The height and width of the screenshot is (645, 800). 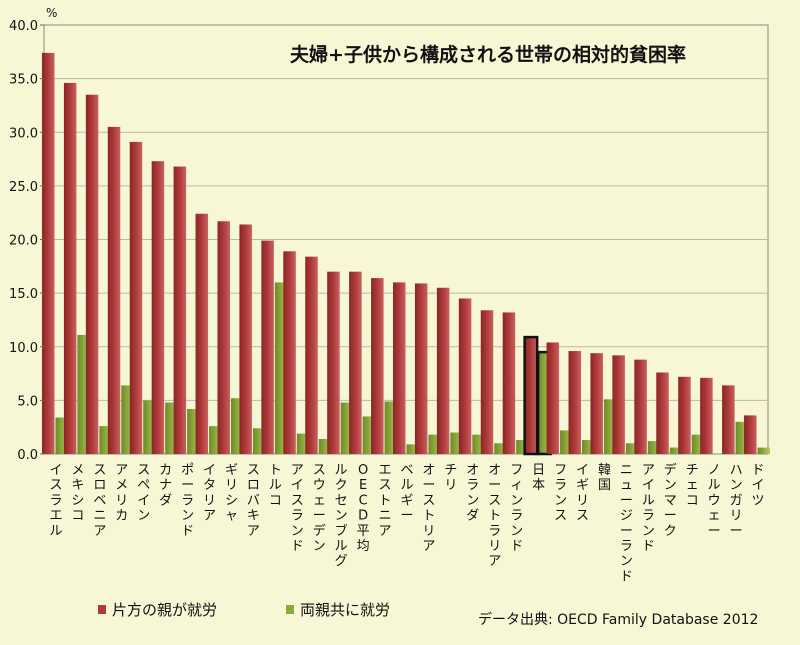 I want to click on legend-item-series-2: 両親共に就労, so click(x=338, y=610).